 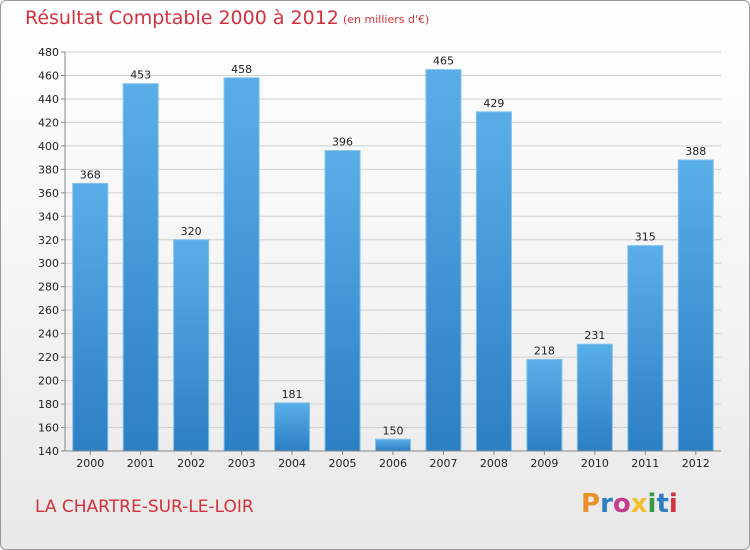 What do you see at coordinates (342, 142) in the screenshot?
I see `data-label-2005: 396` at bounding box center [342, 142].